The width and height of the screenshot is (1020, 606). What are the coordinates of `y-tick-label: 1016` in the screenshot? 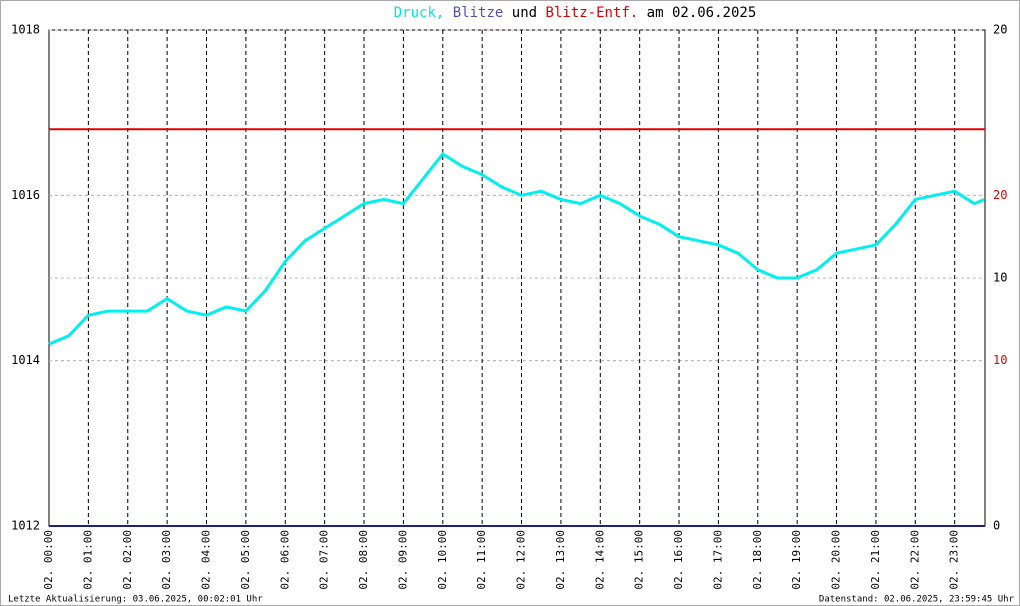 It's located at (25, 195).